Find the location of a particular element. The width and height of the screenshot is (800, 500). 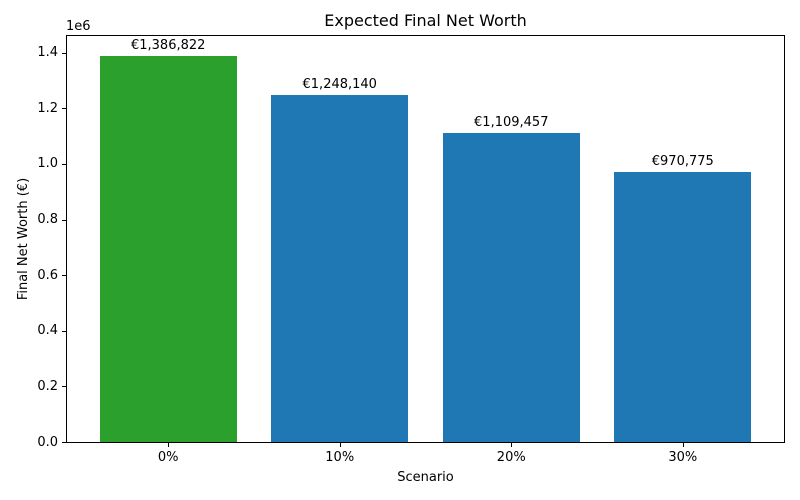

y-tick-label: 0.6 is located at coordinates (47, 275).